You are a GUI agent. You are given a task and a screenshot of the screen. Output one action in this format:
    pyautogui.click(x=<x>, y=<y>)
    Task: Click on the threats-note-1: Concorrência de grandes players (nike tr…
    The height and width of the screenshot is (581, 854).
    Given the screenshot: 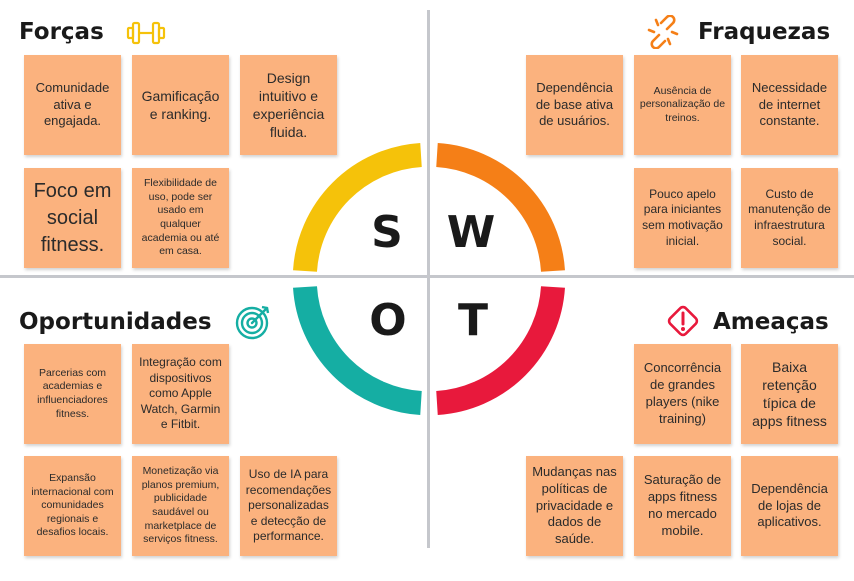 What is the action you would take?
    pyautogui.click(x=682, y=394)
    